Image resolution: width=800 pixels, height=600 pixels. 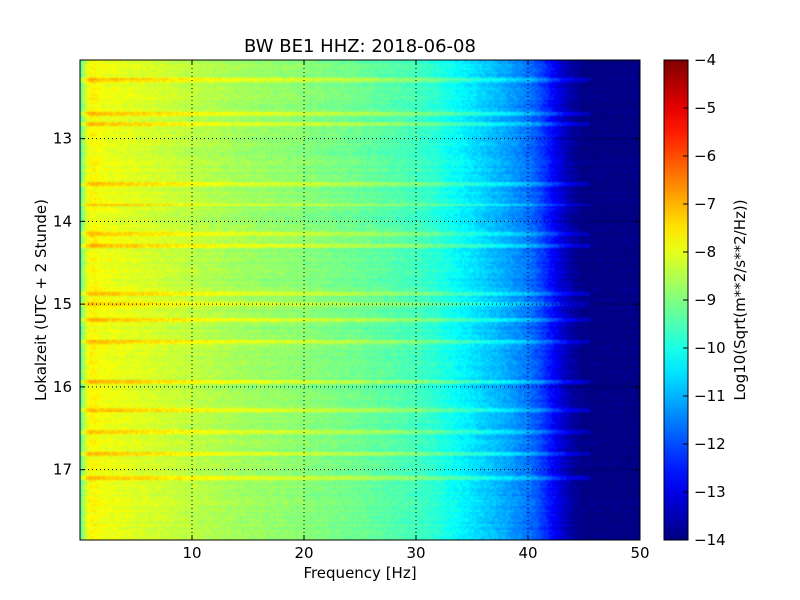 What do you see at coordinates (740, 299) in the screenshot?
I see `colorbar-label: Log10(Sqrt(m**2/s**2/Hz))` at bounding box center [740, 299].